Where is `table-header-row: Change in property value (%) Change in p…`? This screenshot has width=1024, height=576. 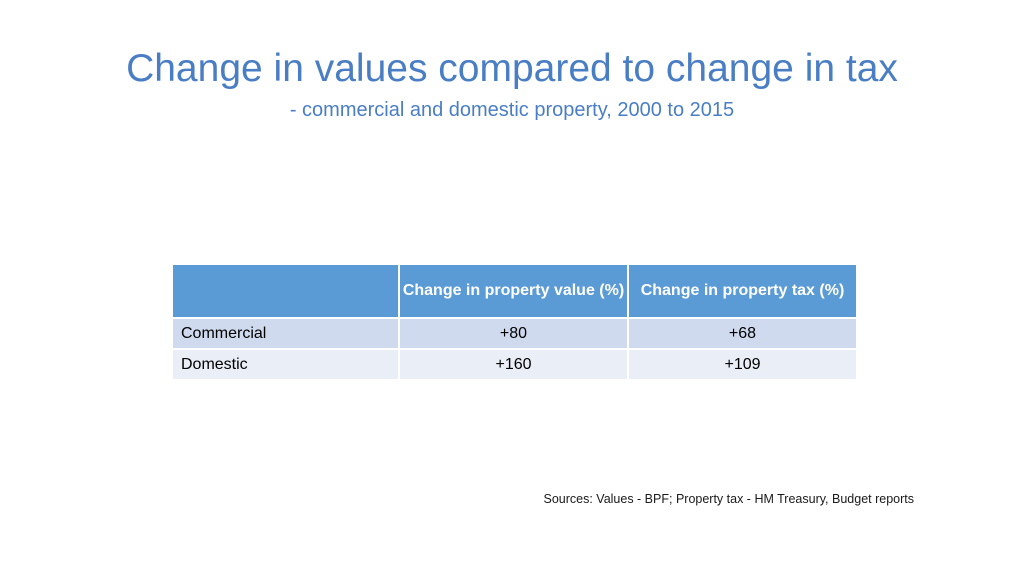
table-header-row: Change in property value (%) Change in p… is located at coordinates (514, 292).